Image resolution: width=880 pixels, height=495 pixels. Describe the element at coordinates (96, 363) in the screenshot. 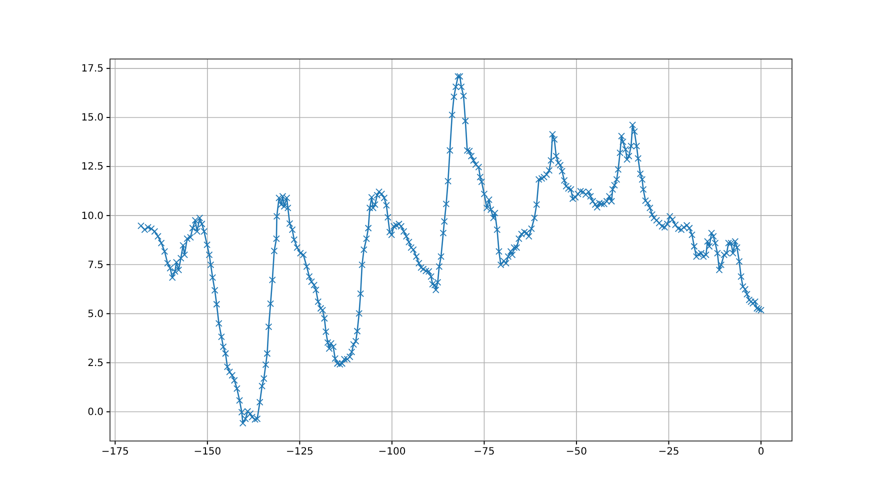

I see `y-tick-label: 2.5` at that location.